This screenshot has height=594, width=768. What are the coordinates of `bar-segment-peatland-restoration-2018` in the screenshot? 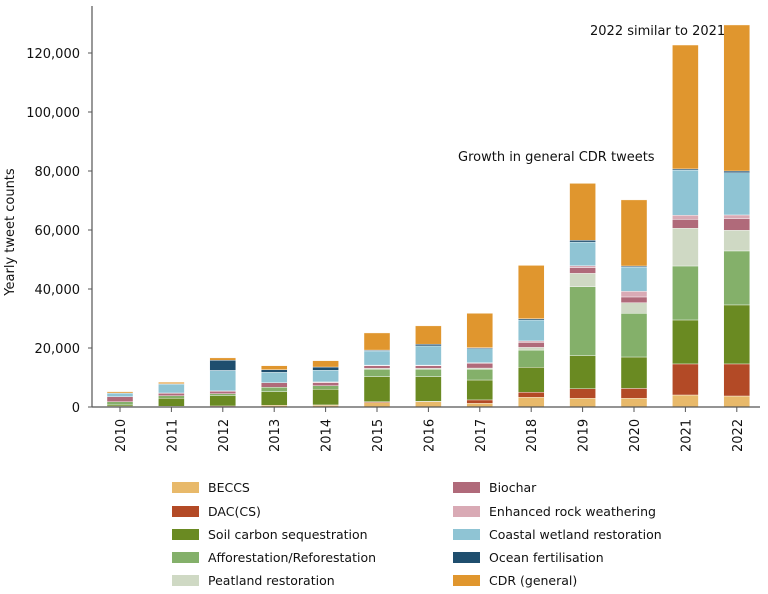 It's located at (531, 349).